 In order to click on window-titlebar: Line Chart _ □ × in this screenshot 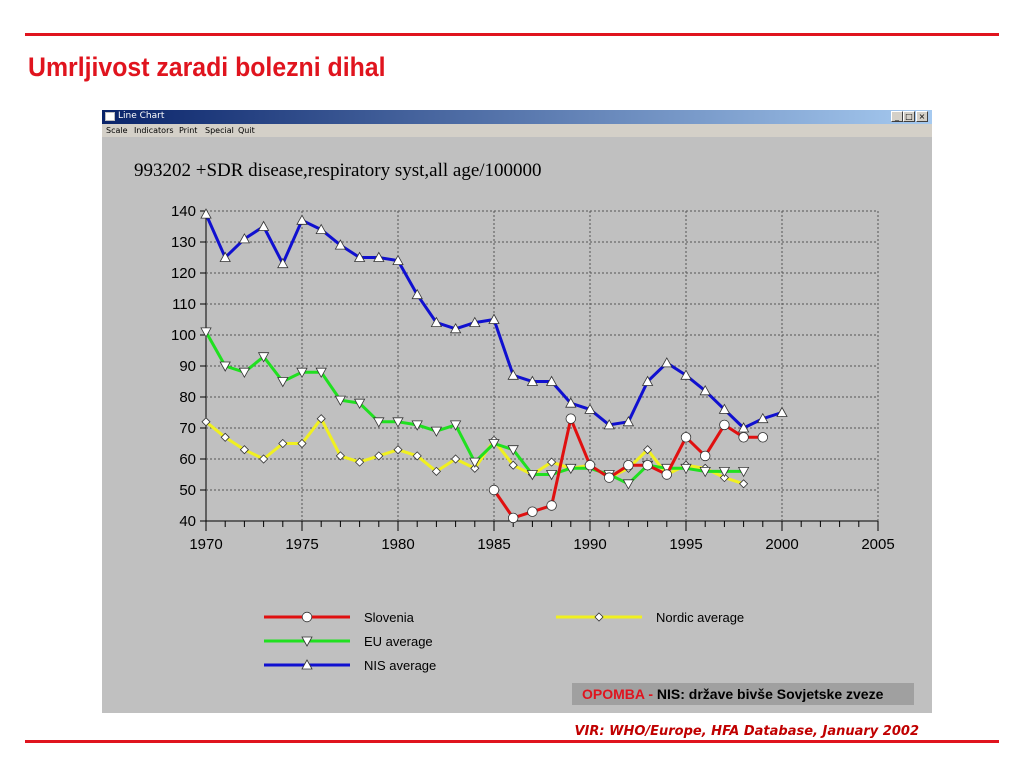, I will do `click(517, 117)`.